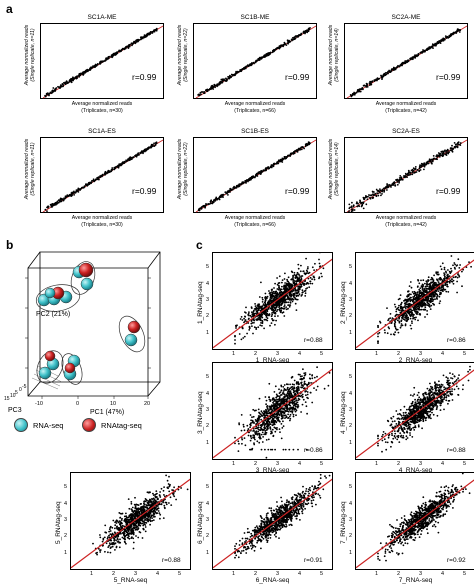 The image size is (474, 584). What do you see at coordinates (255, 218) in the screenshot?
I see `x-axis-label-line1: Average normalized reads` at bounding box center [255, 218].